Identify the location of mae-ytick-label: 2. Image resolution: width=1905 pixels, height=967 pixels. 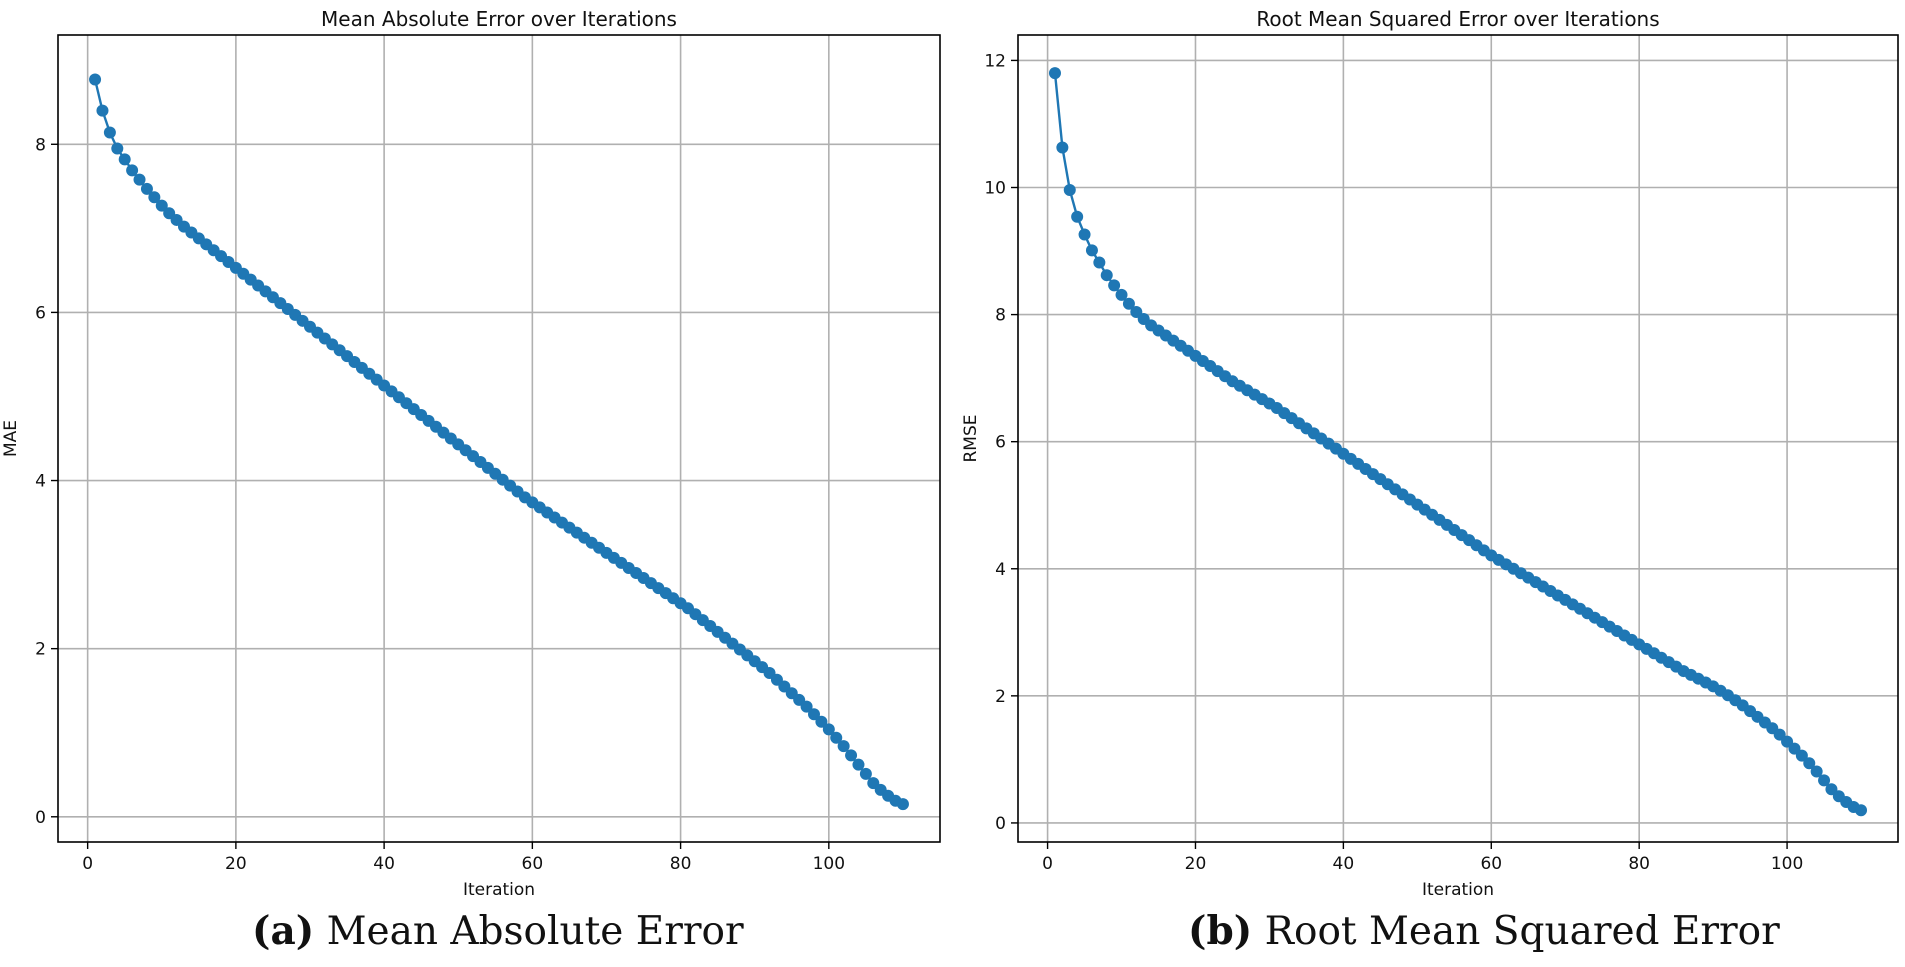
(40, 650).